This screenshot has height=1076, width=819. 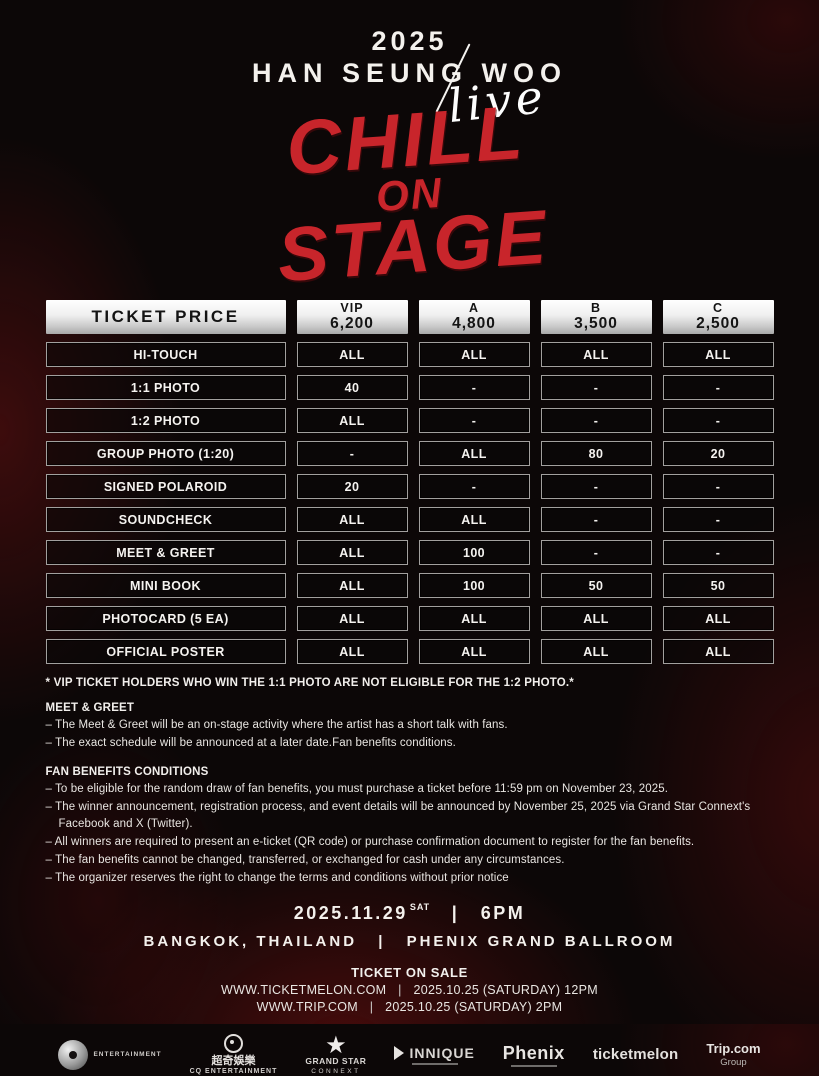 I want to click on event-venue: PHENIX GRAND BALLROOM, so click(x=541, y=941).